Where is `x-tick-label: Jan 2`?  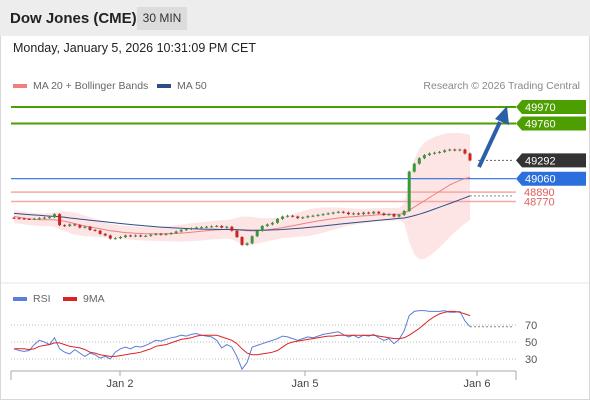 x-tick-label: Jan 2 is located at coordinates (120, 384).